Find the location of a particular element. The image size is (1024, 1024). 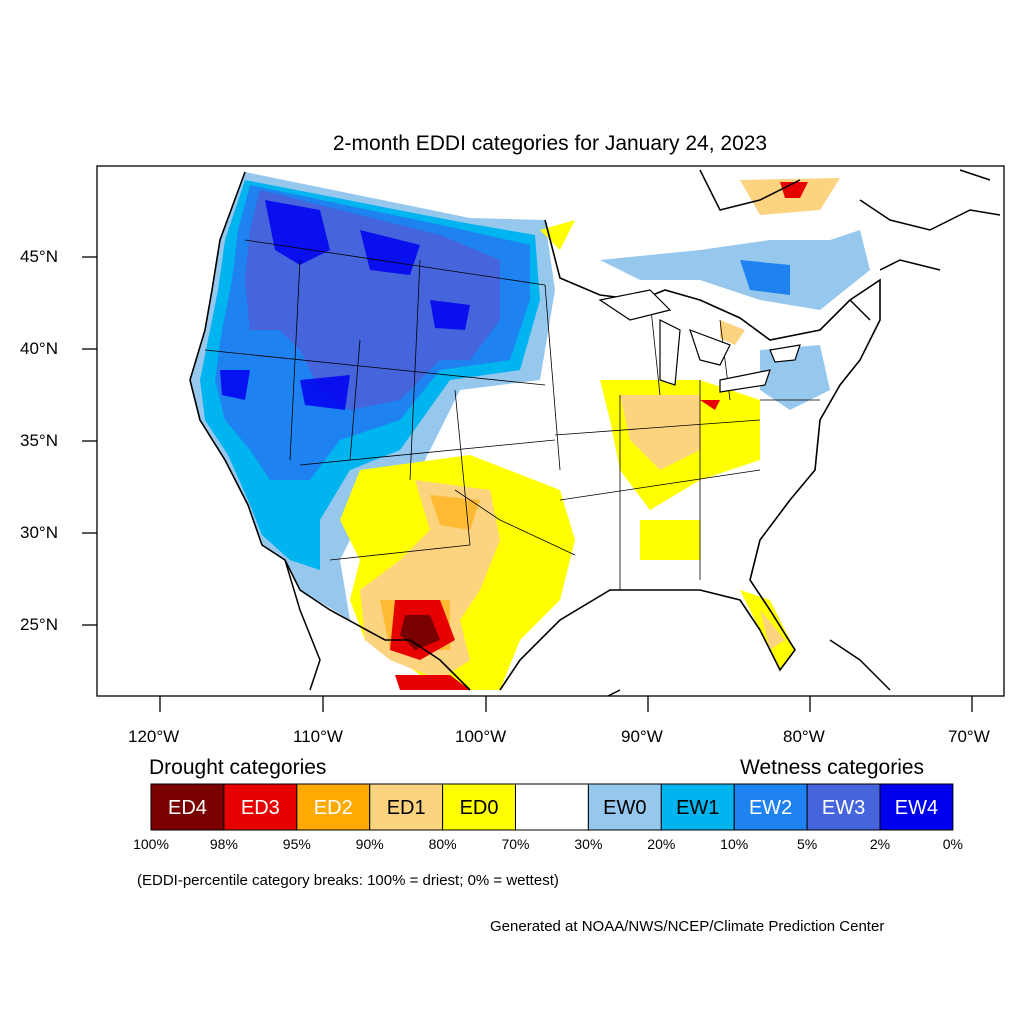

legend-label: ED3 is located at coordinates (260, 808).